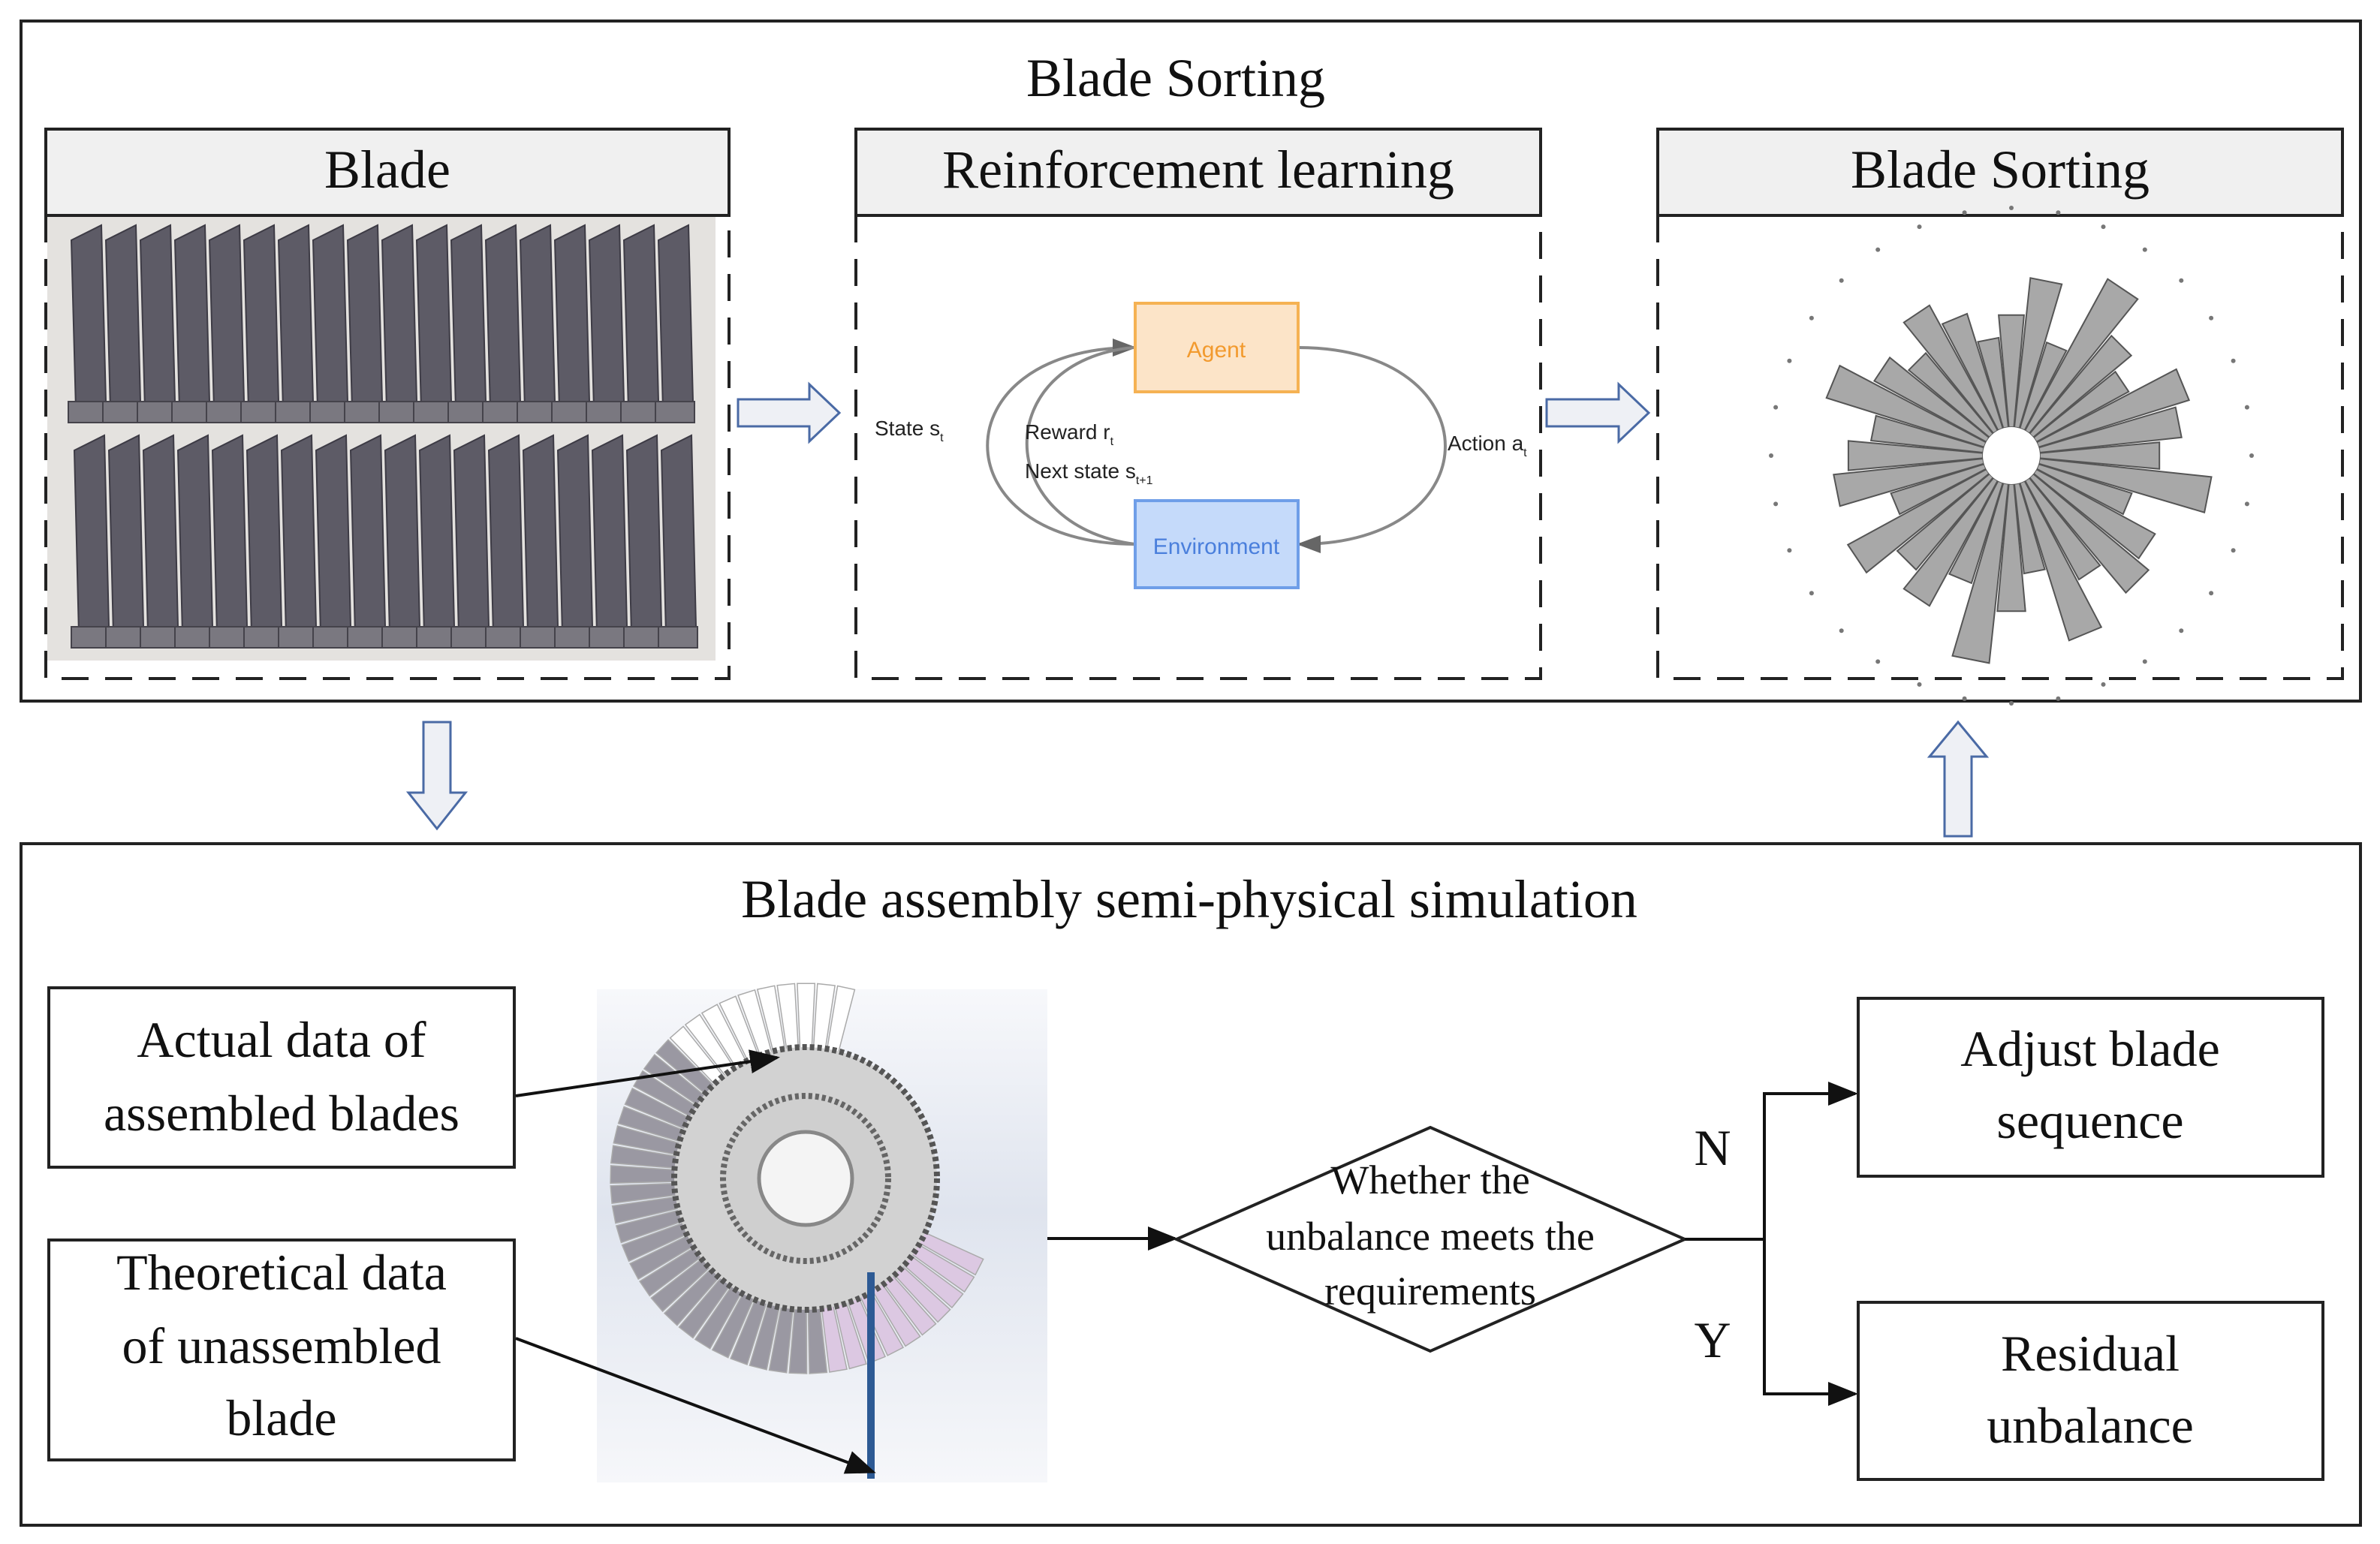 The width and height of the screenshot is (2380, 1544). What do you see at coordinates (281, 1113) in the screenshot?
I see `actual-data-line: assembled blades` at bounding box center [281, 1113].